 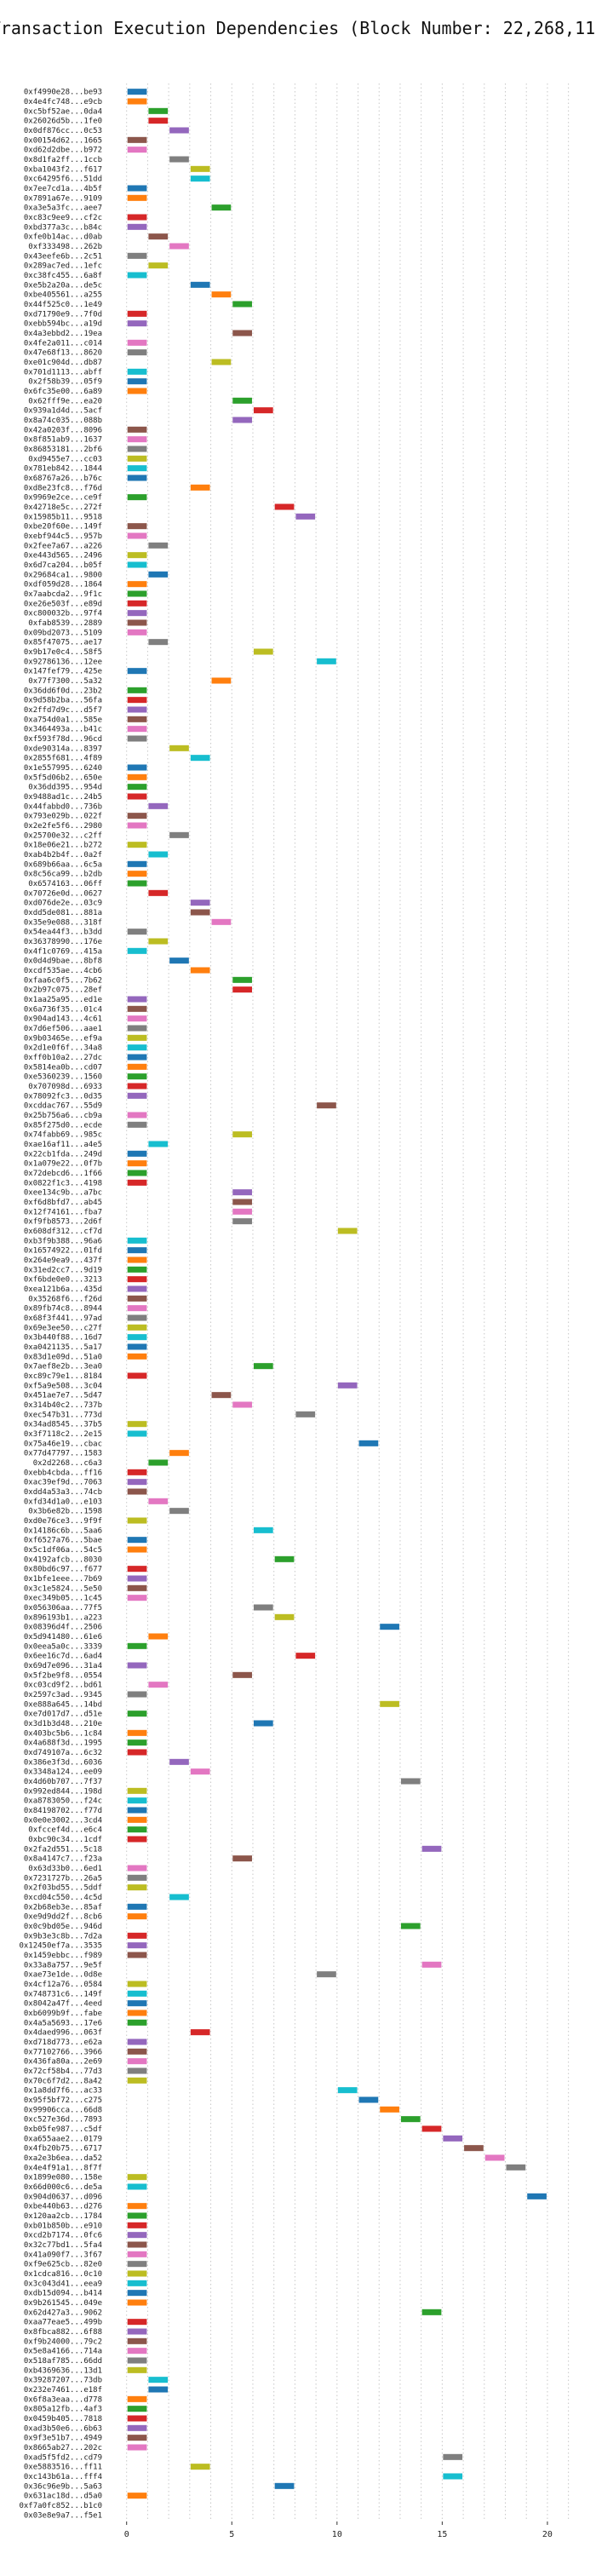 What do you see at coordinates (63, 904) in the screenshot?
I see `tx-label: 0xd076de2e...03c9` at bounding box center [63, 904].